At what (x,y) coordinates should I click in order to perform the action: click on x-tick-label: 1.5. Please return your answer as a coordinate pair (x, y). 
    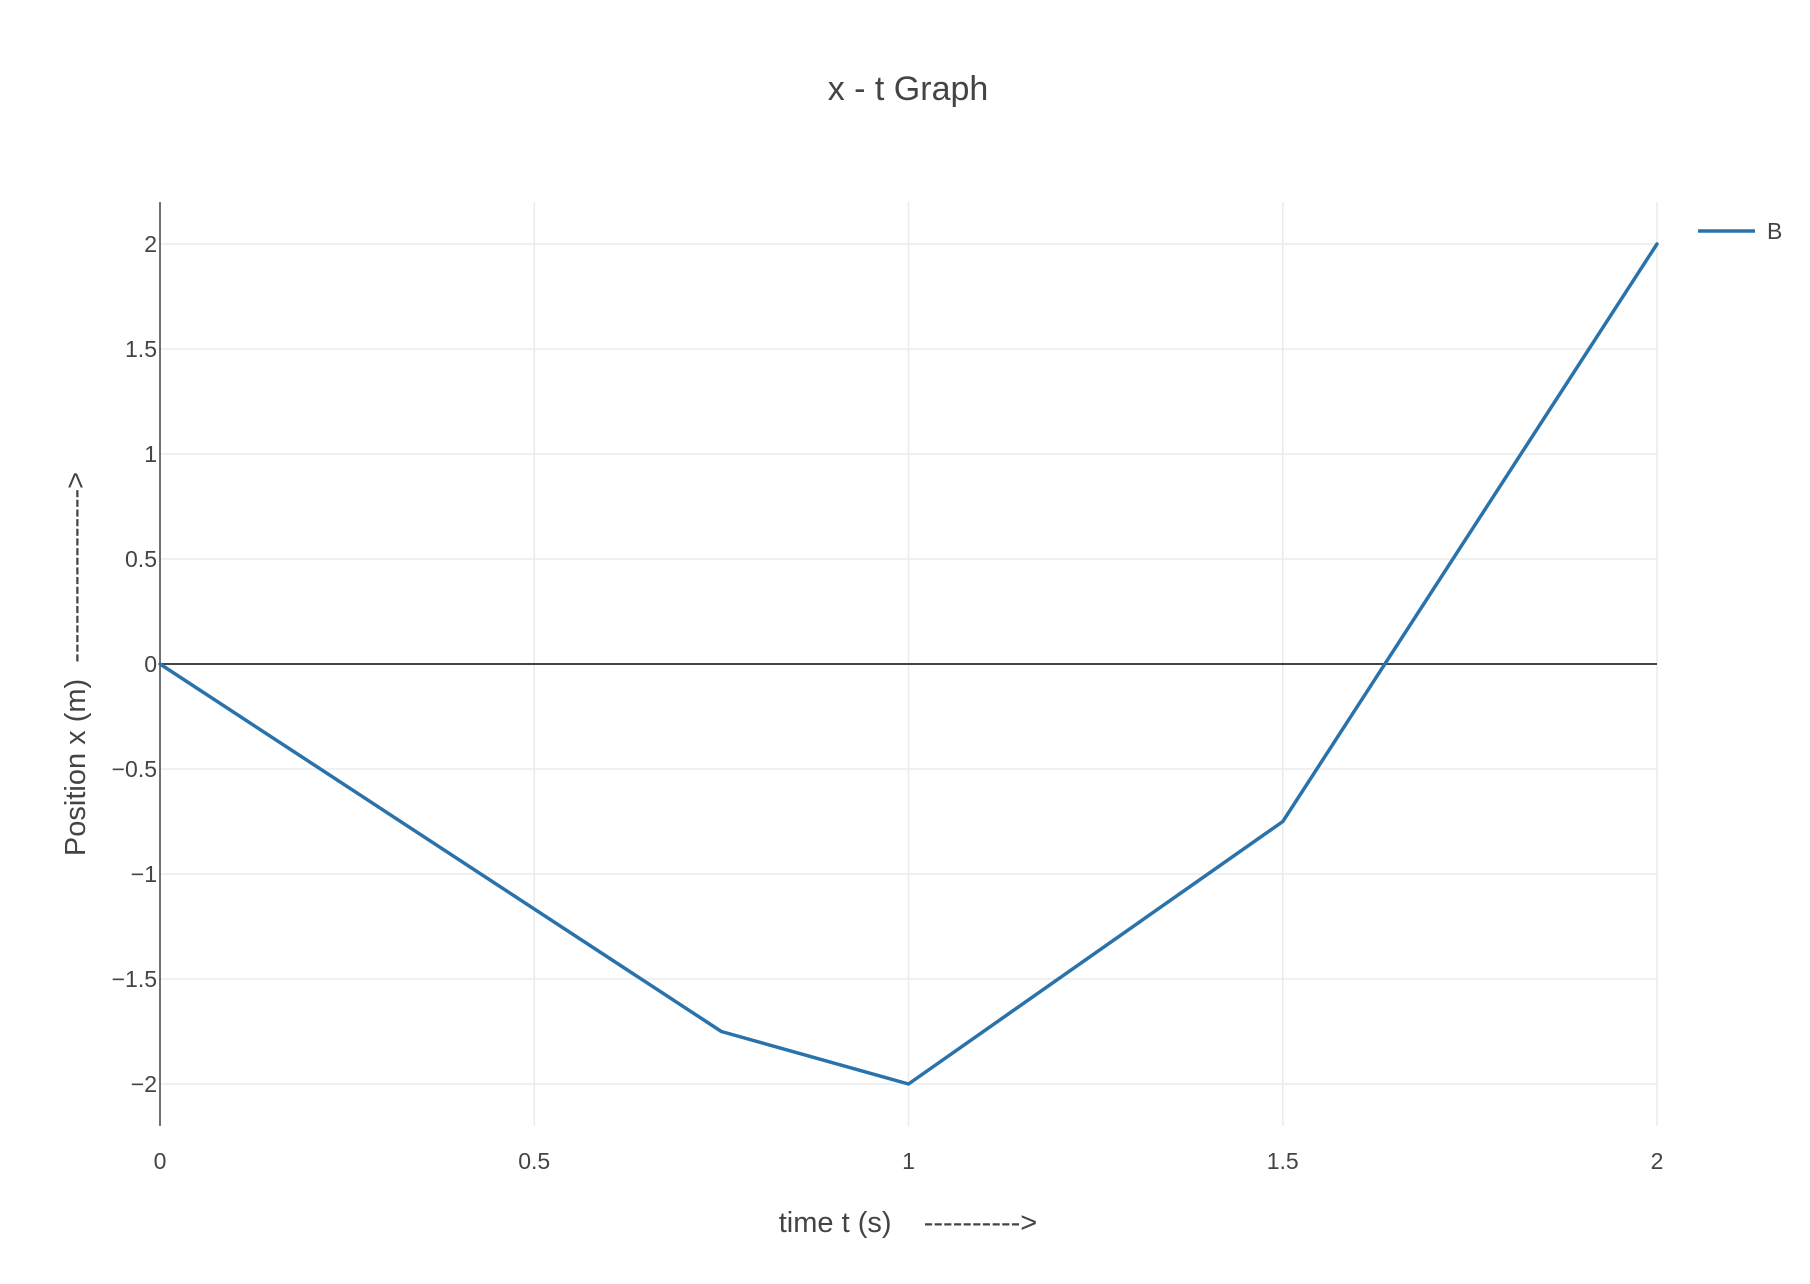
    Looking at the image, I should click on (1283, 1161).